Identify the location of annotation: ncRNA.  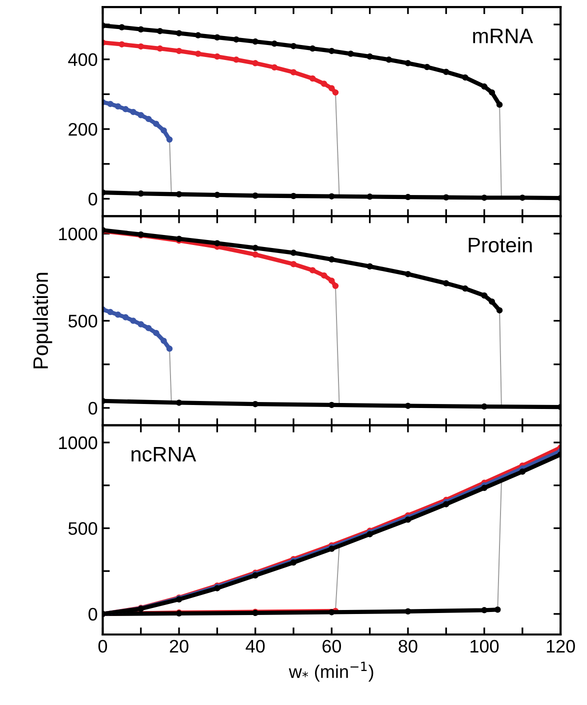
(164, 454).